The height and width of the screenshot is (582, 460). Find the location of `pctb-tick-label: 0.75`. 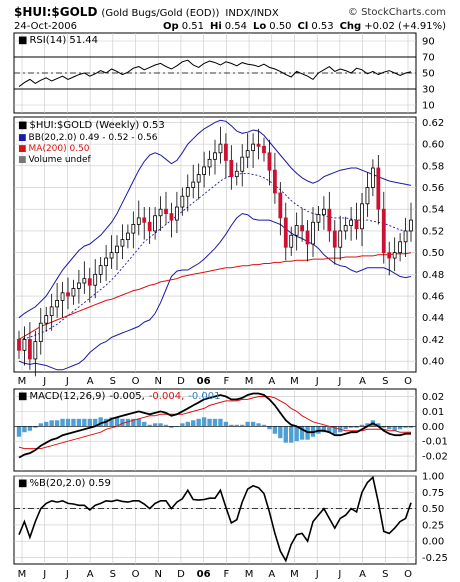

pctb-tick-label: 0.75 is located at coordinates (433, 493).